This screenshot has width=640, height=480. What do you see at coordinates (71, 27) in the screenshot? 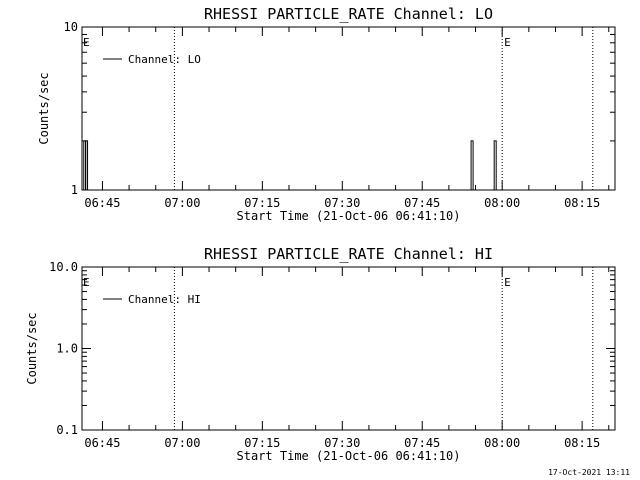
I see `y-tick-label: 10` at bounding box center [71, 27].